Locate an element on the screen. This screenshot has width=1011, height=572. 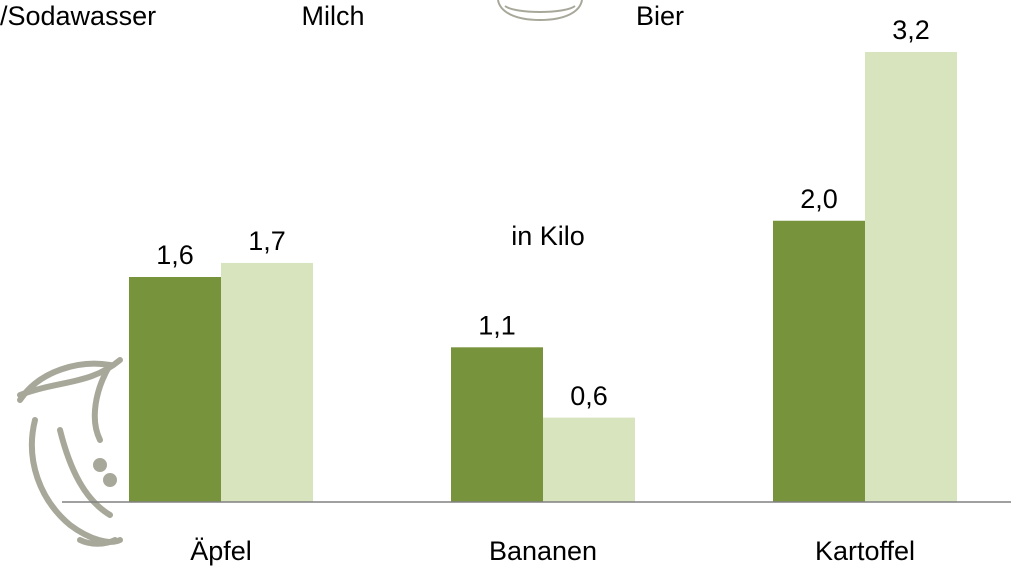
x-tick-label: Äpfel is located at coordinates (221, 551).